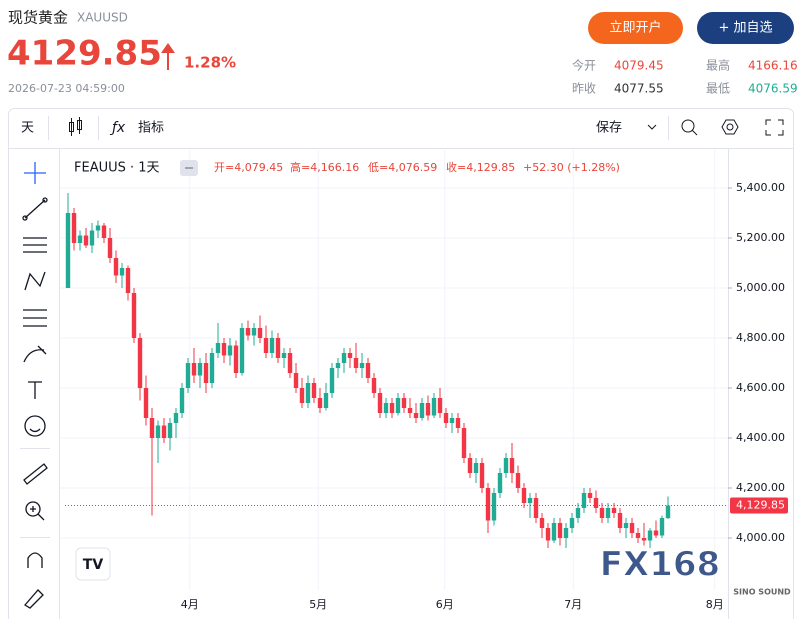 The height and width of the screenshot is (619, 802). I want to click on x-tick-label: 6月, so click(445, 604).